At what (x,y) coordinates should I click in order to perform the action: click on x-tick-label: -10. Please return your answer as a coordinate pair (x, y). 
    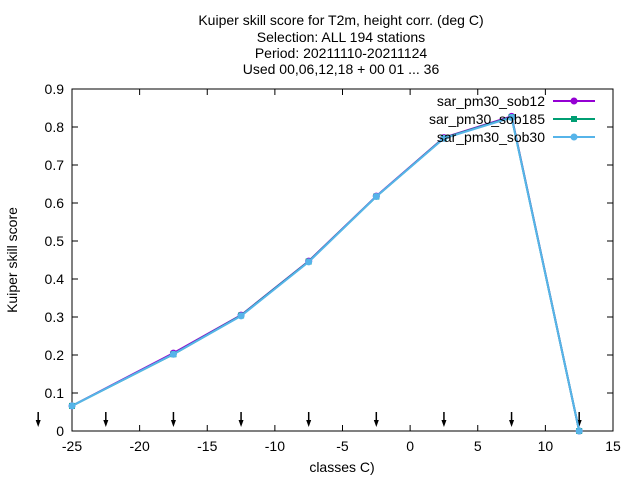
    Looking at the image, I should click on (275, 446).